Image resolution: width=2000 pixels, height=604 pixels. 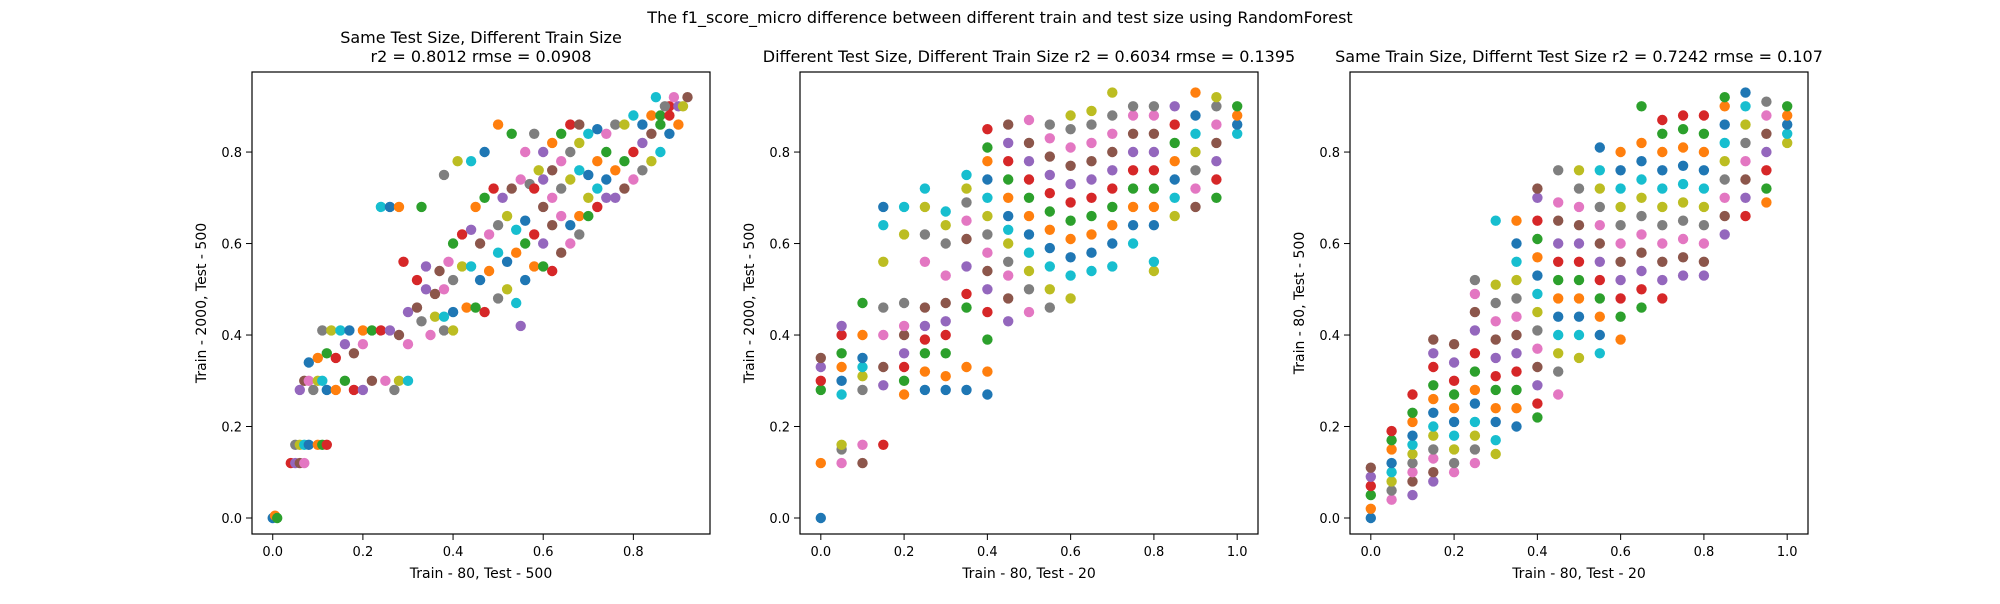 What do you see at coordinates (779, 428) in the screenshot?
I see `y-tick-label: 0.2` at bounding box center [779, 428].